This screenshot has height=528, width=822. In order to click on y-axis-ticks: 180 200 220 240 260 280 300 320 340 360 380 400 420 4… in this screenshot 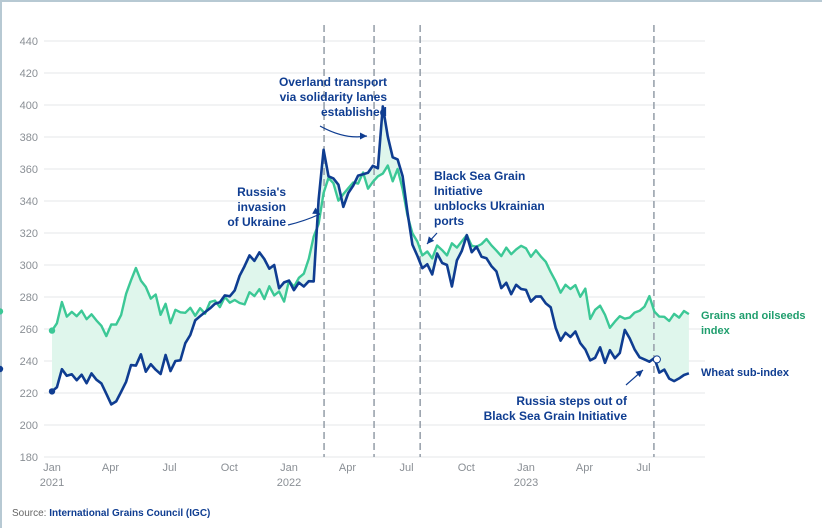, I will do `click(29, 250)`.